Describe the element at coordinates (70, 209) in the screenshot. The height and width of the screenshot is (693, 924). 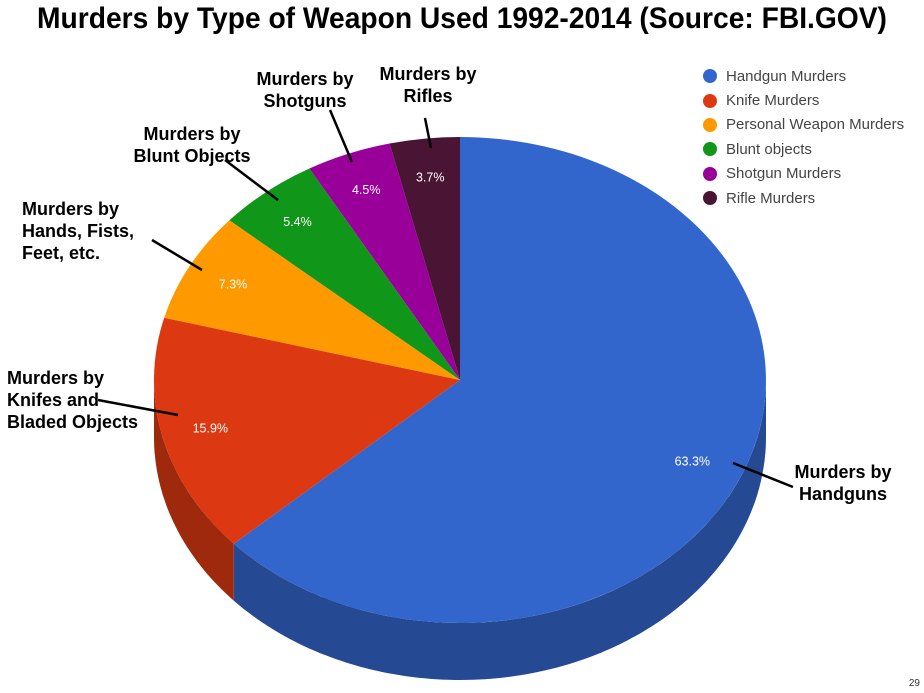
I see `callout-text-personal-weapon-murders: Murders by` at that location.